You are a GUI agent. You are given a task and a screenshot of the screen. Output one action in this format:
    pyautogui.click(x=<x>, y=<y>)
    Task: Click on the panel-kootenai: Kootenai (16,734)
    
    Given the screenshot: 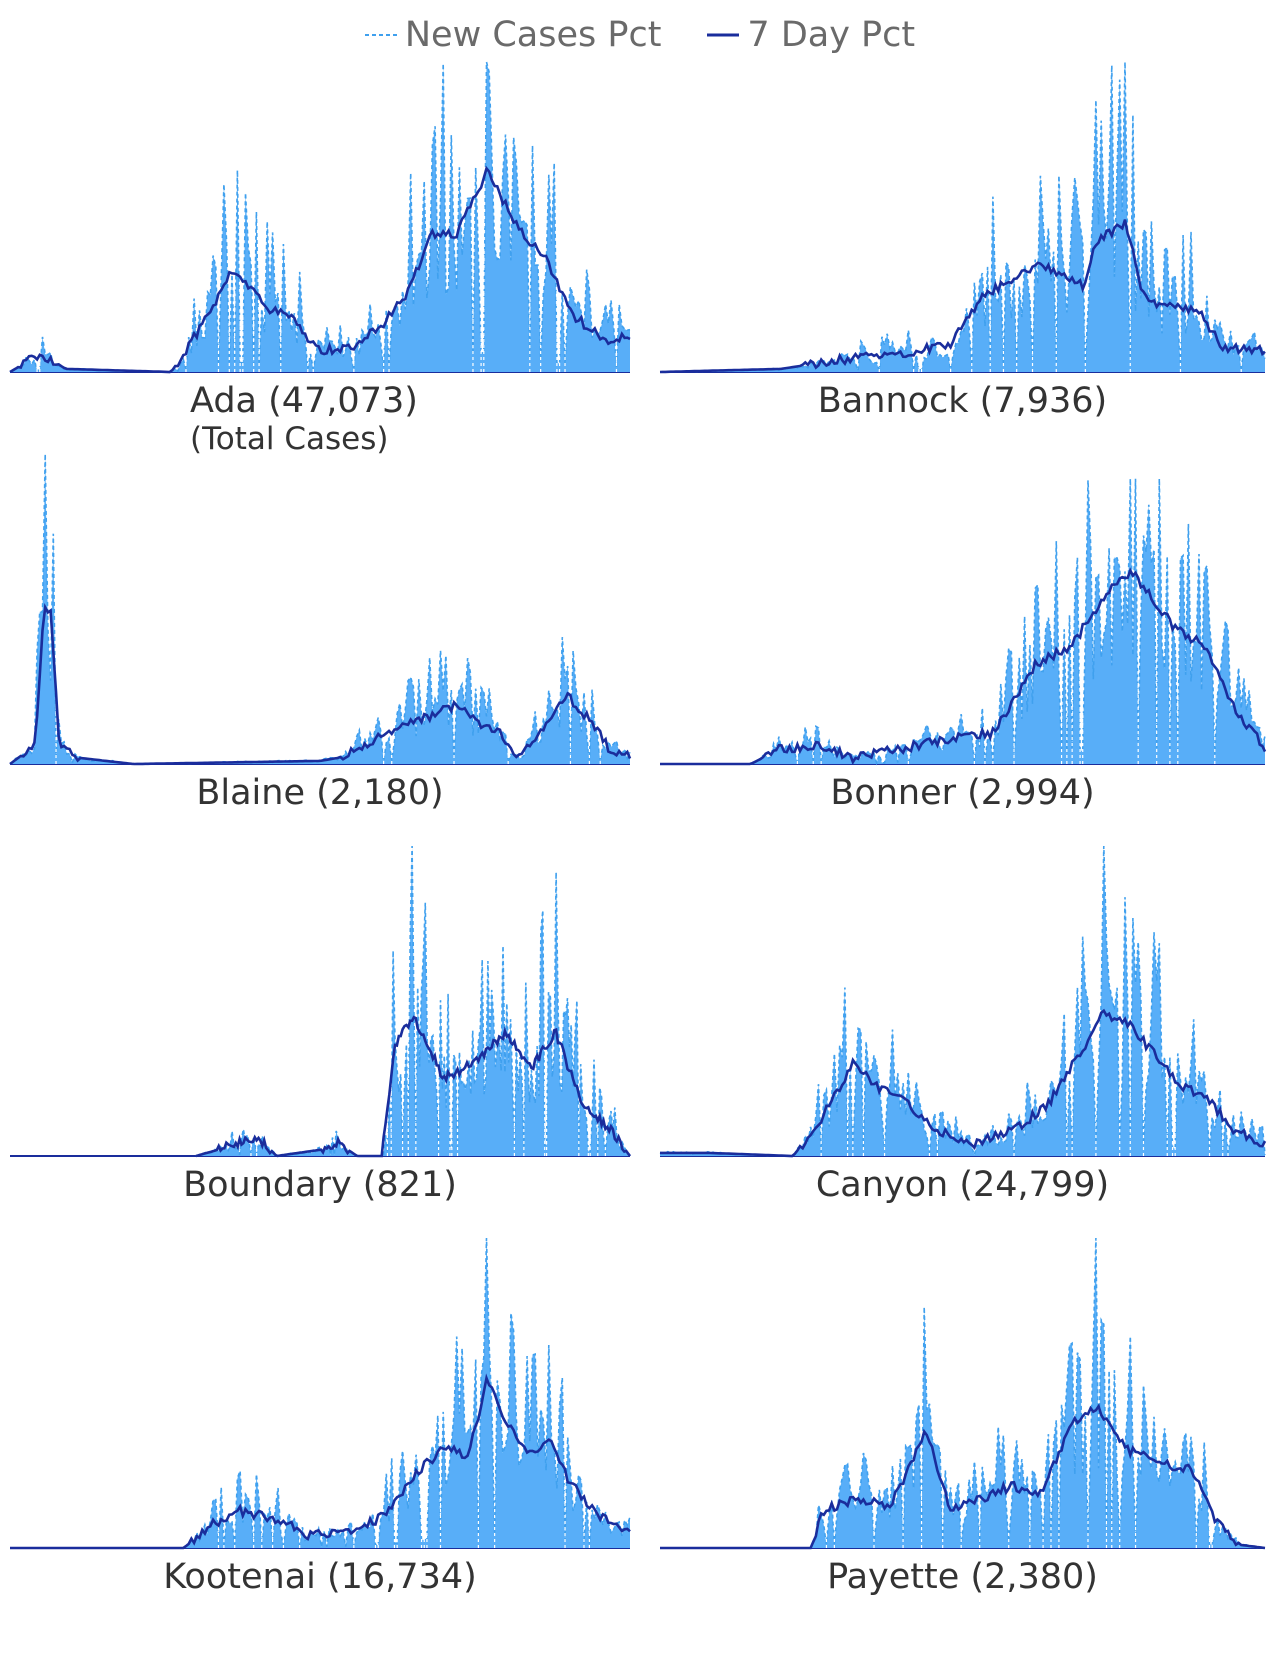 What is the action you would take?
    pyautogui.click(x=320, y=1417)
    